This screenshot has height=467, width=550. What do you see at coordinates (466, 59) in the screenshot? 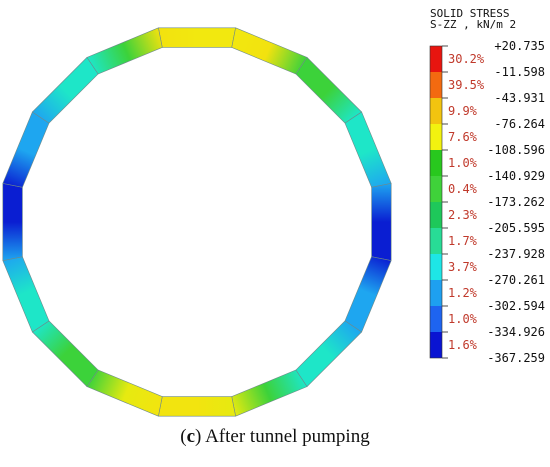
I see `legend-percent: 30.2%` at bounding box center [466, 59].